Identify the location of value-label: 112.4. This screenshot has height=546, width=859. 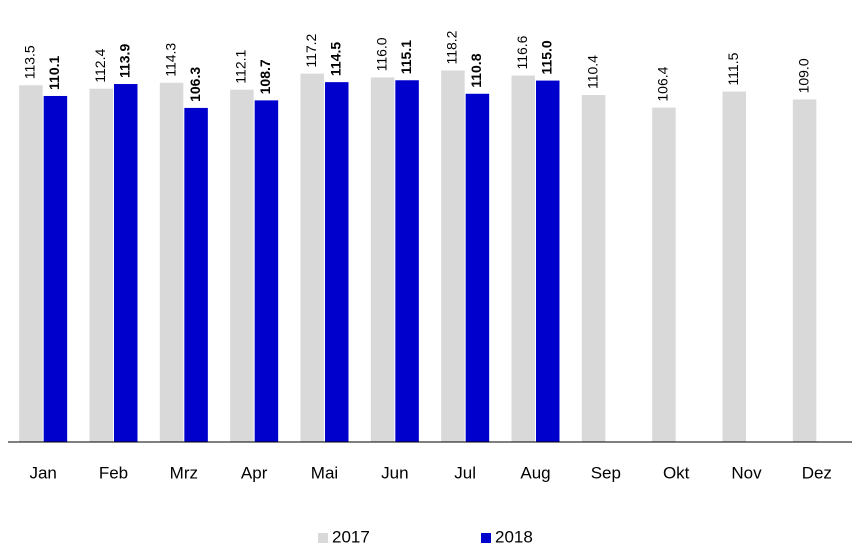
(100, 66).